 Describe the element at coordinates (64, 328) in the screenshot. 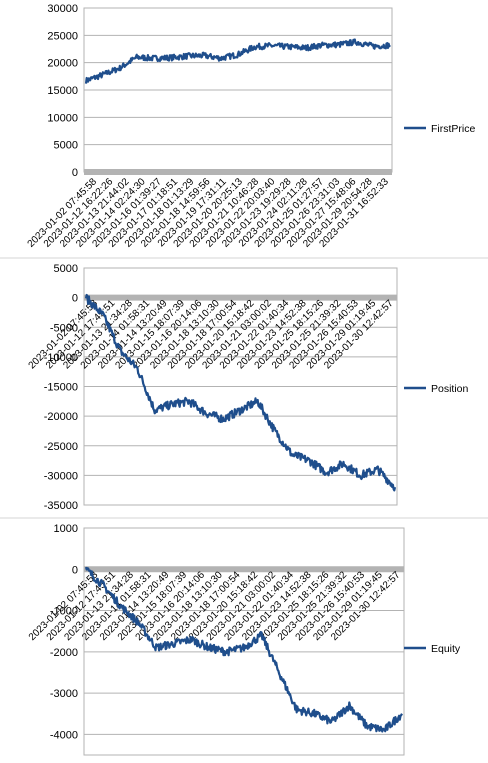

I see `y-tick-label: -5000` at that location.